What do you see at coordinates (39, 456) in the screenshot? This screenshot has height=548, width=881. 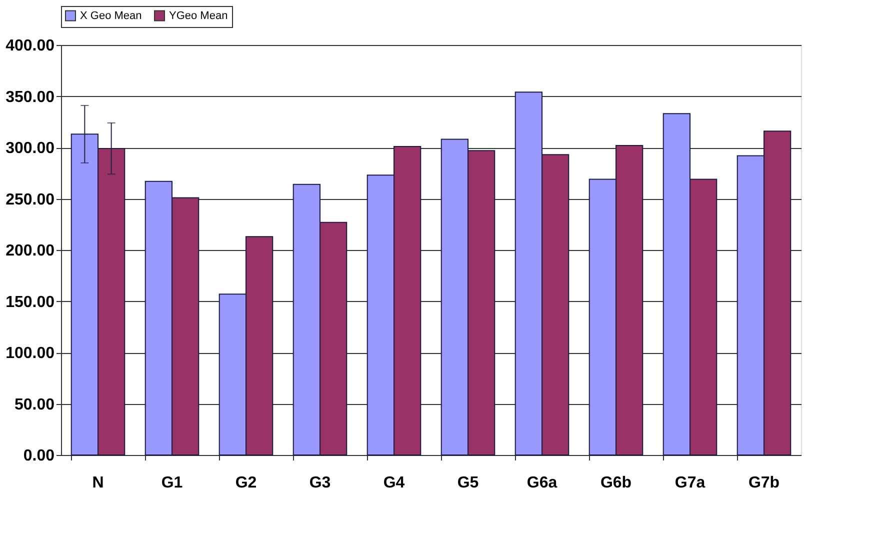 I see `y-tick-label: 0.00` at bounding box center [39, 456].